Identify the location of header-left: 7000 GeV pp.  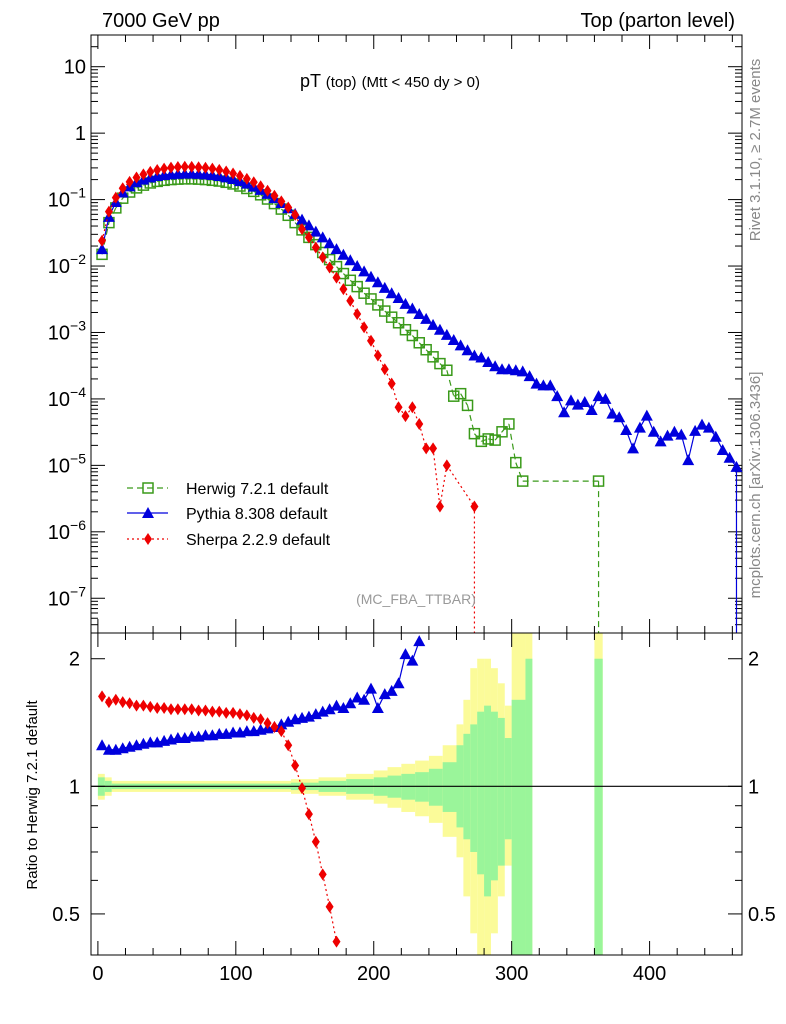
(161, 21).